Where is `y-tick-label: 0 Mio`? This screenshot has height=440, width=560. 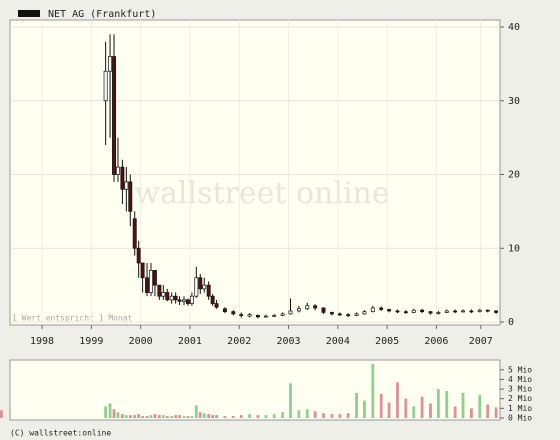 y-tick-label: 0 Mio is located at coordinates (520, 418).